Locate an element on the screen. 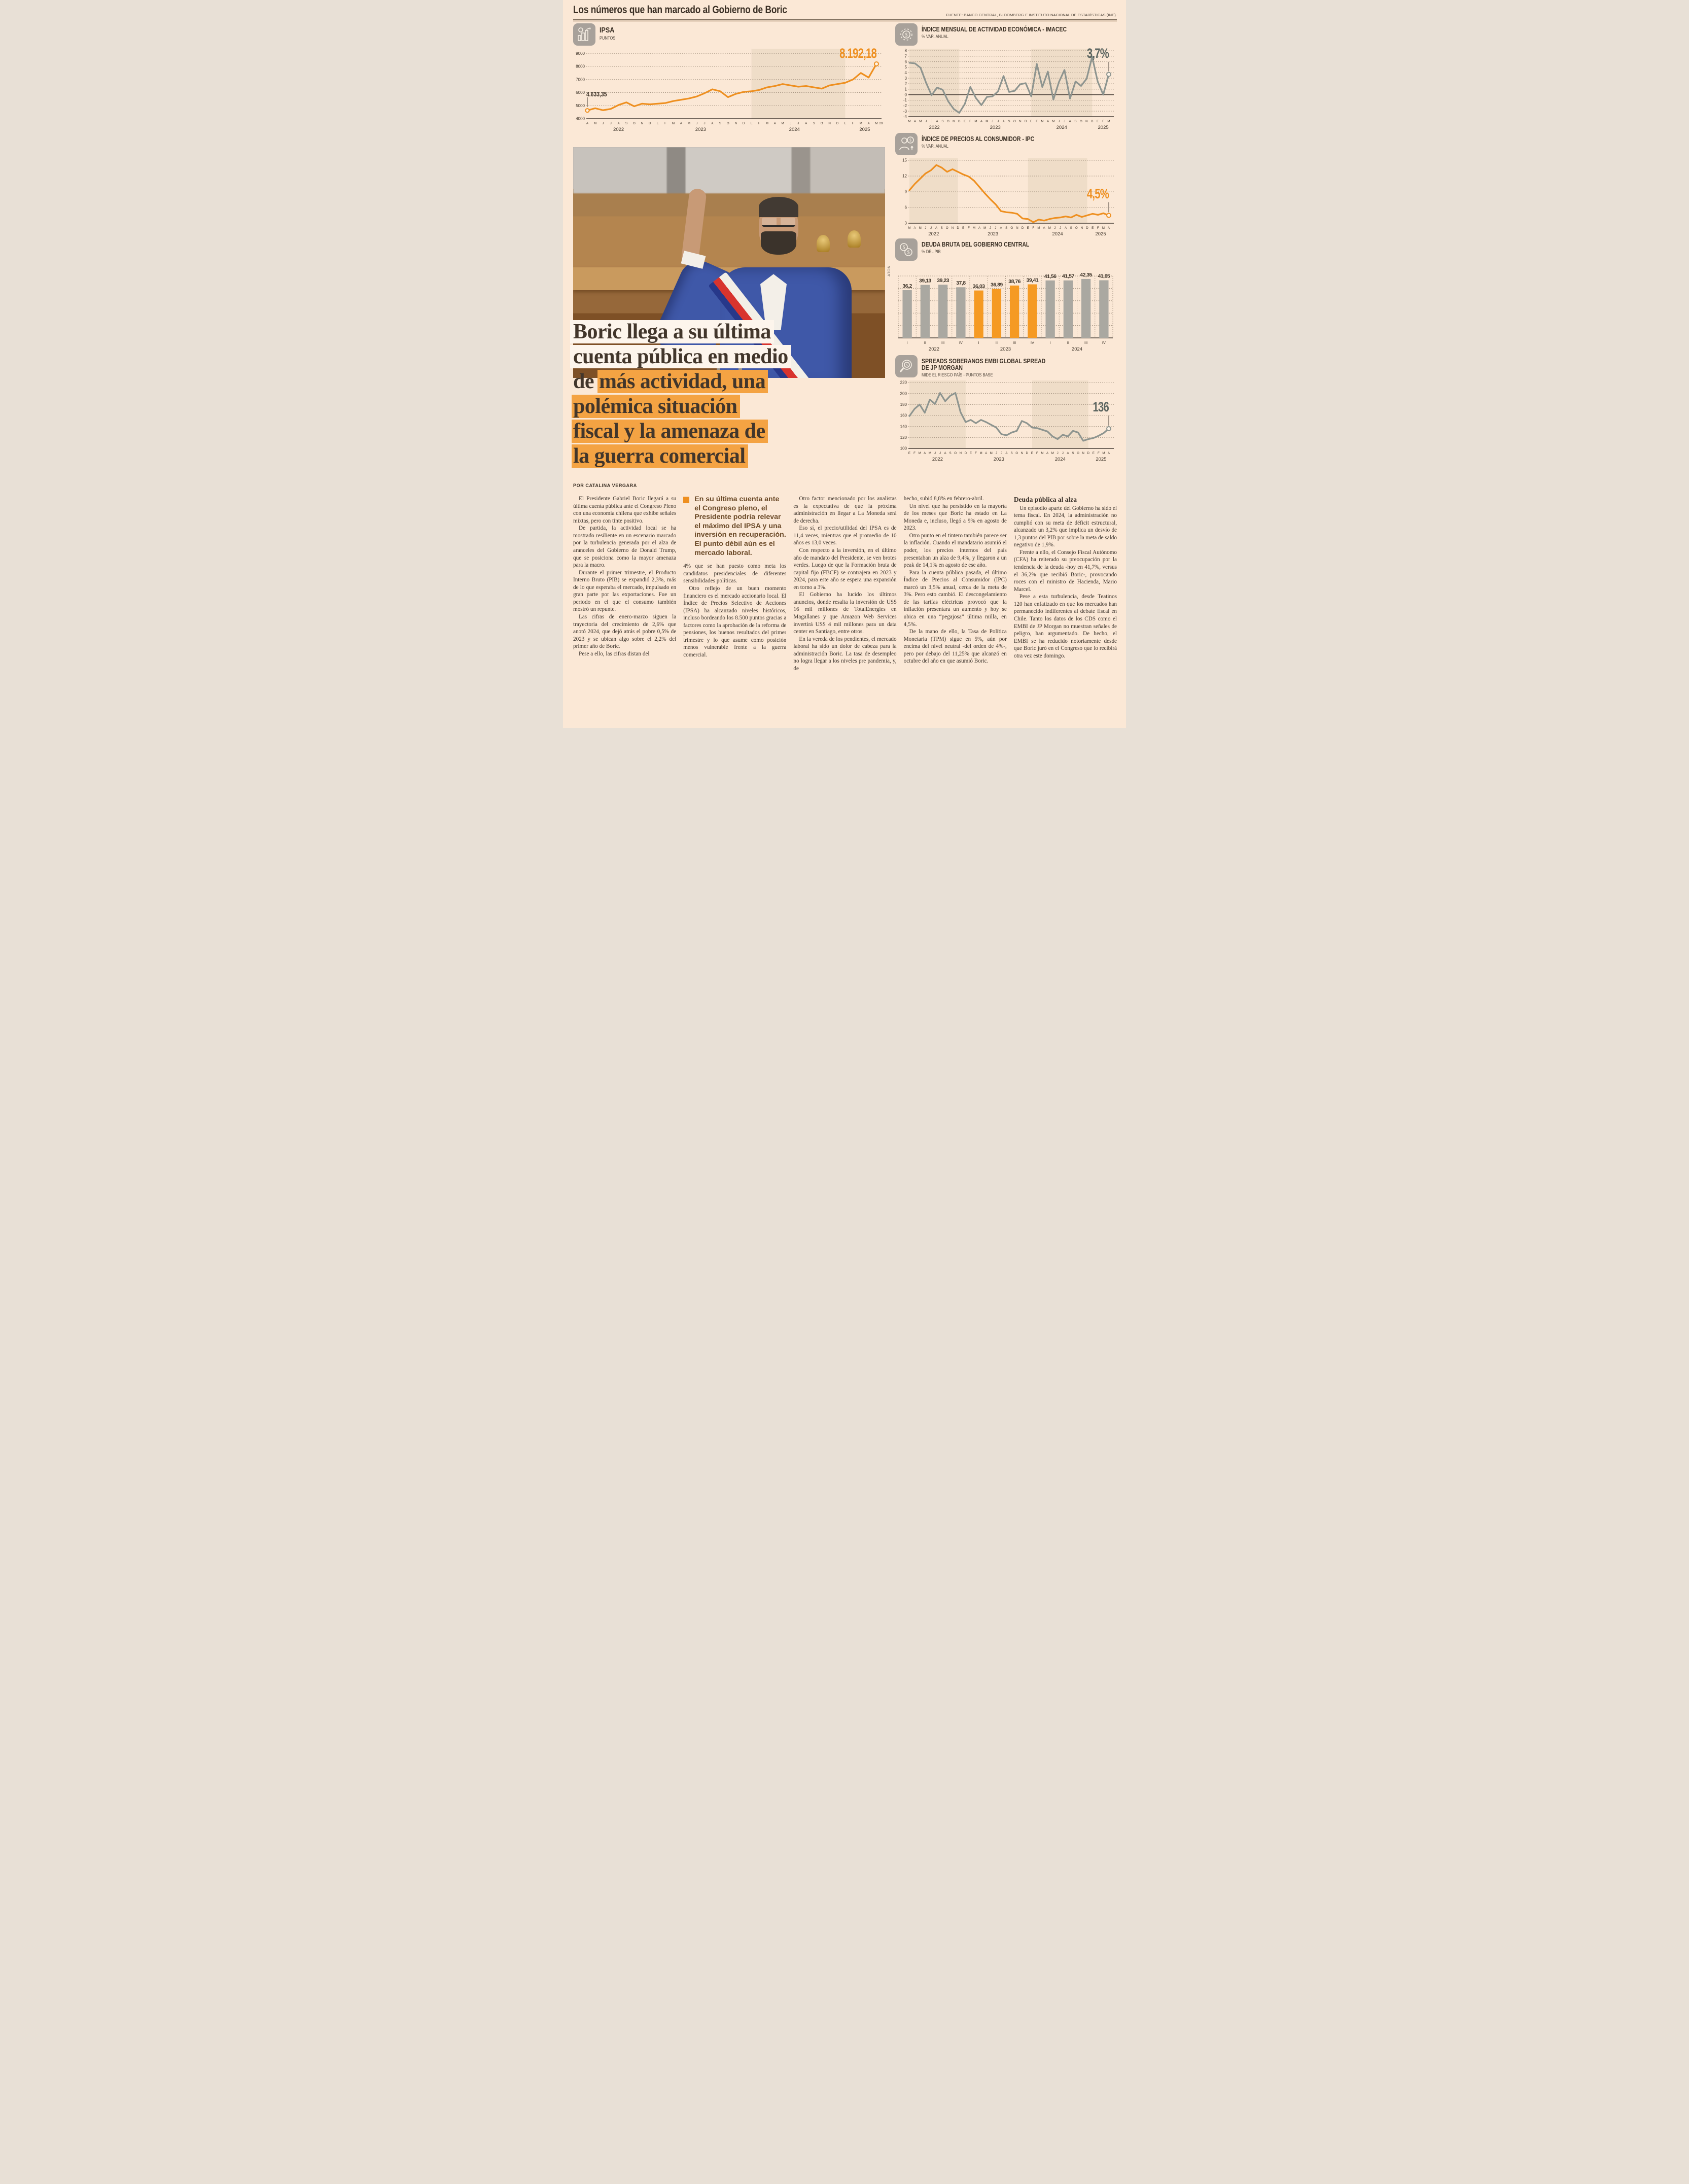 The height and width of the screenshot is (2184, 1689). svg-text: 42,35 is located at coordinates (1086, 275).